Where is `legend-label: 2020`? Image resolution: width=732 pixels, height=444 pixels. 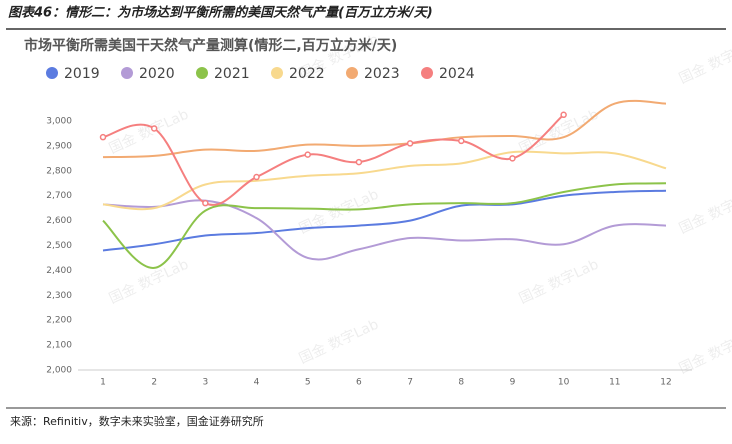
legend-label: 2020 is located at coordinates (157, 74).